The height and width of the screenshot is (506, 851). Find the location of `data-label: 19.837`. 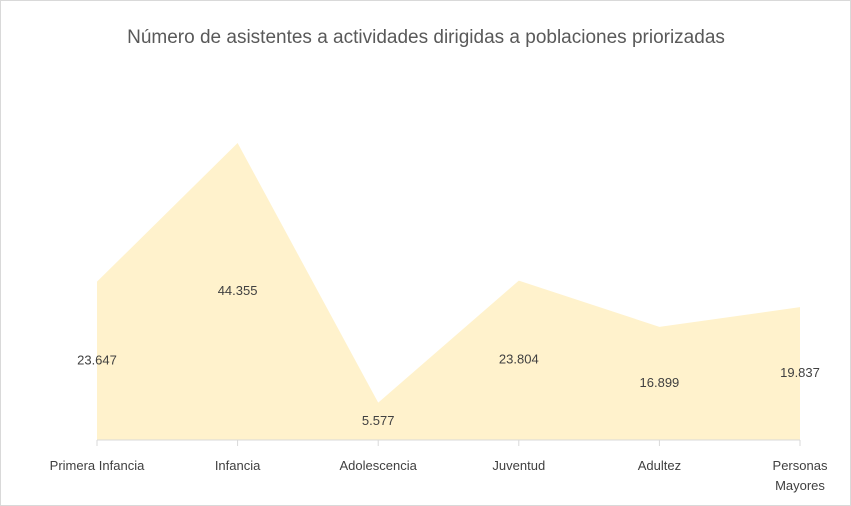

data-label: 19.837 is located at coordinates (800, 372).